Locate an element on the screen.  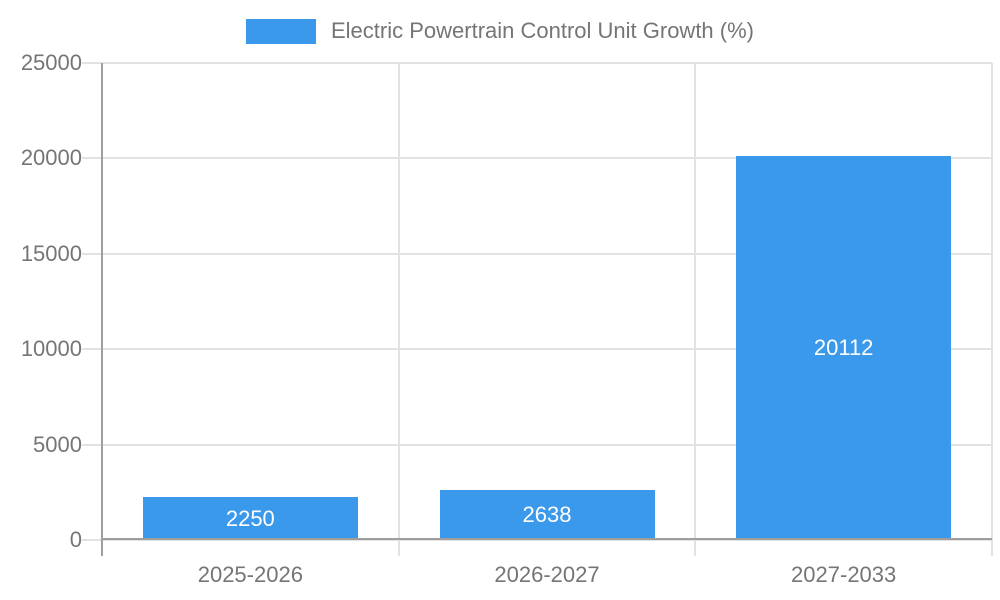
x-axis-line is located at coordinates (547, 539).